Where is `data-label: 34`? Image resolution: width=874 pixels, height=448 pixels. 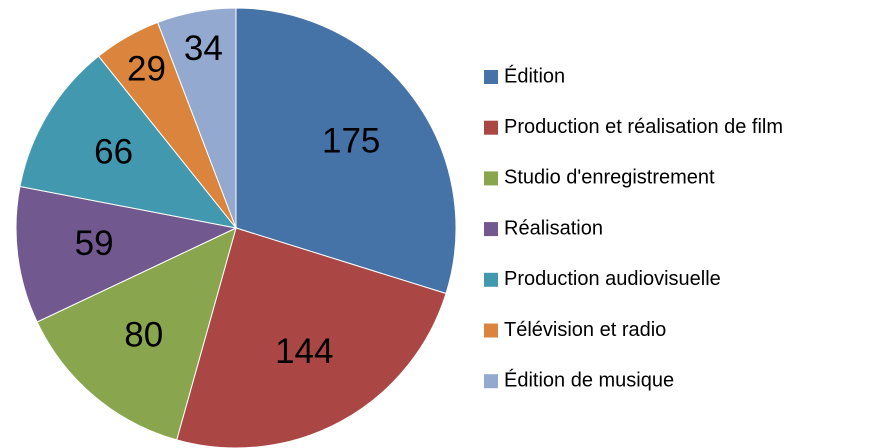 data-label: 34 is located at coordinates (203, 48).